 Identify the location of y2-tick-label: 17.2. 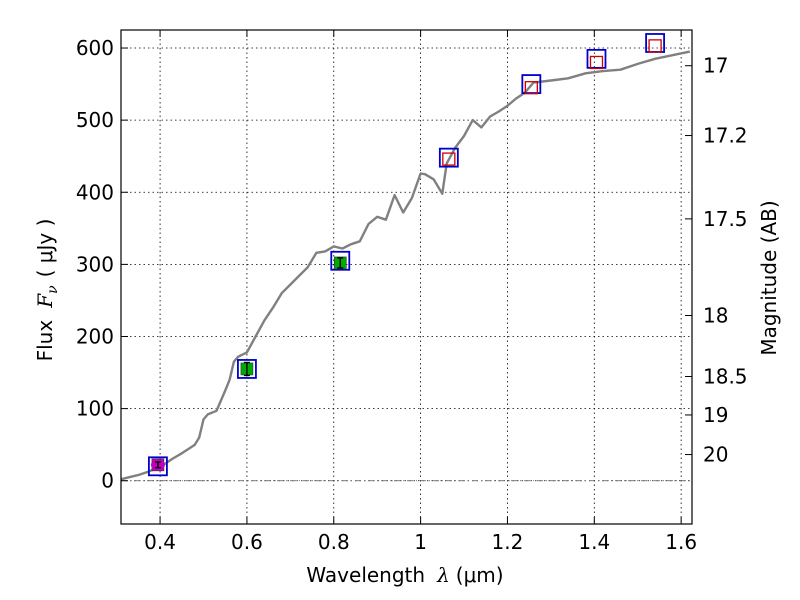
(725, 136).